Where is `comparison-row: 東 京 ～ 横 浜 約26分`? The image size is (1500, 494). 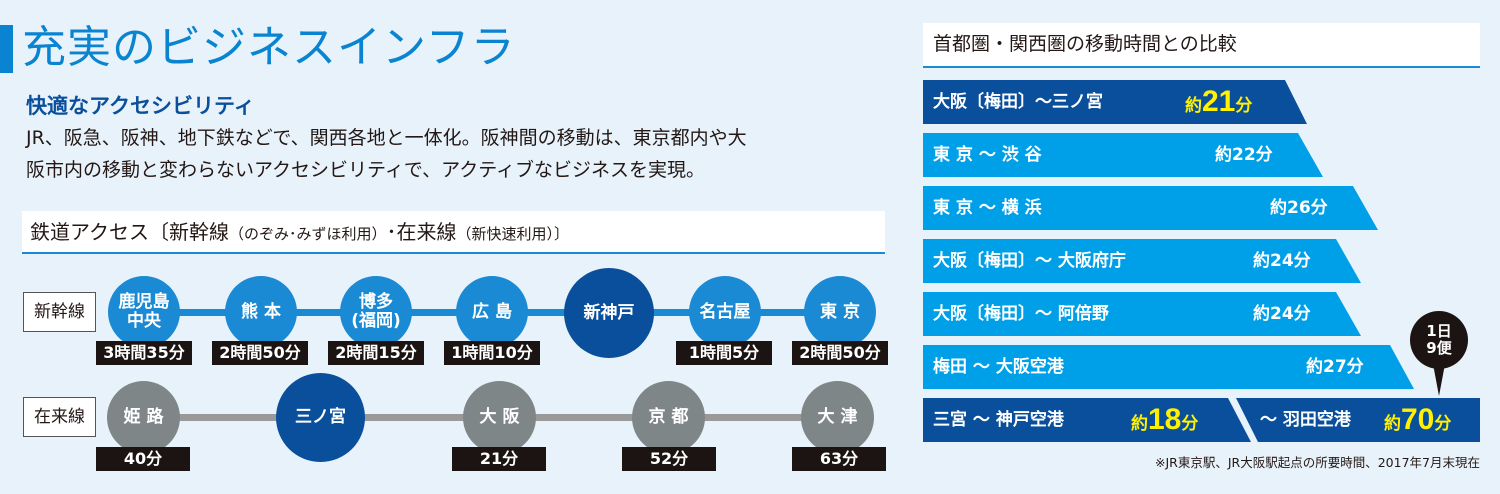 comparison-row: 東 京 ～ 横 浜 約26分 is located at coordinates (1150, 208).